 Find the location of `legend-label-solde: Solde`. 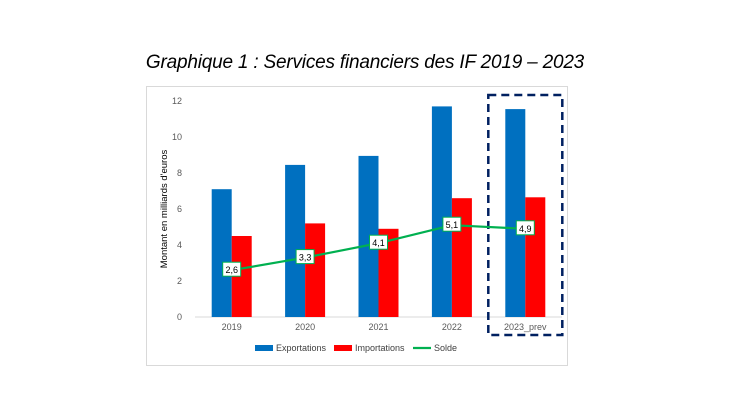

legend-label-solde: Solde is located at coordinates (445, 348).